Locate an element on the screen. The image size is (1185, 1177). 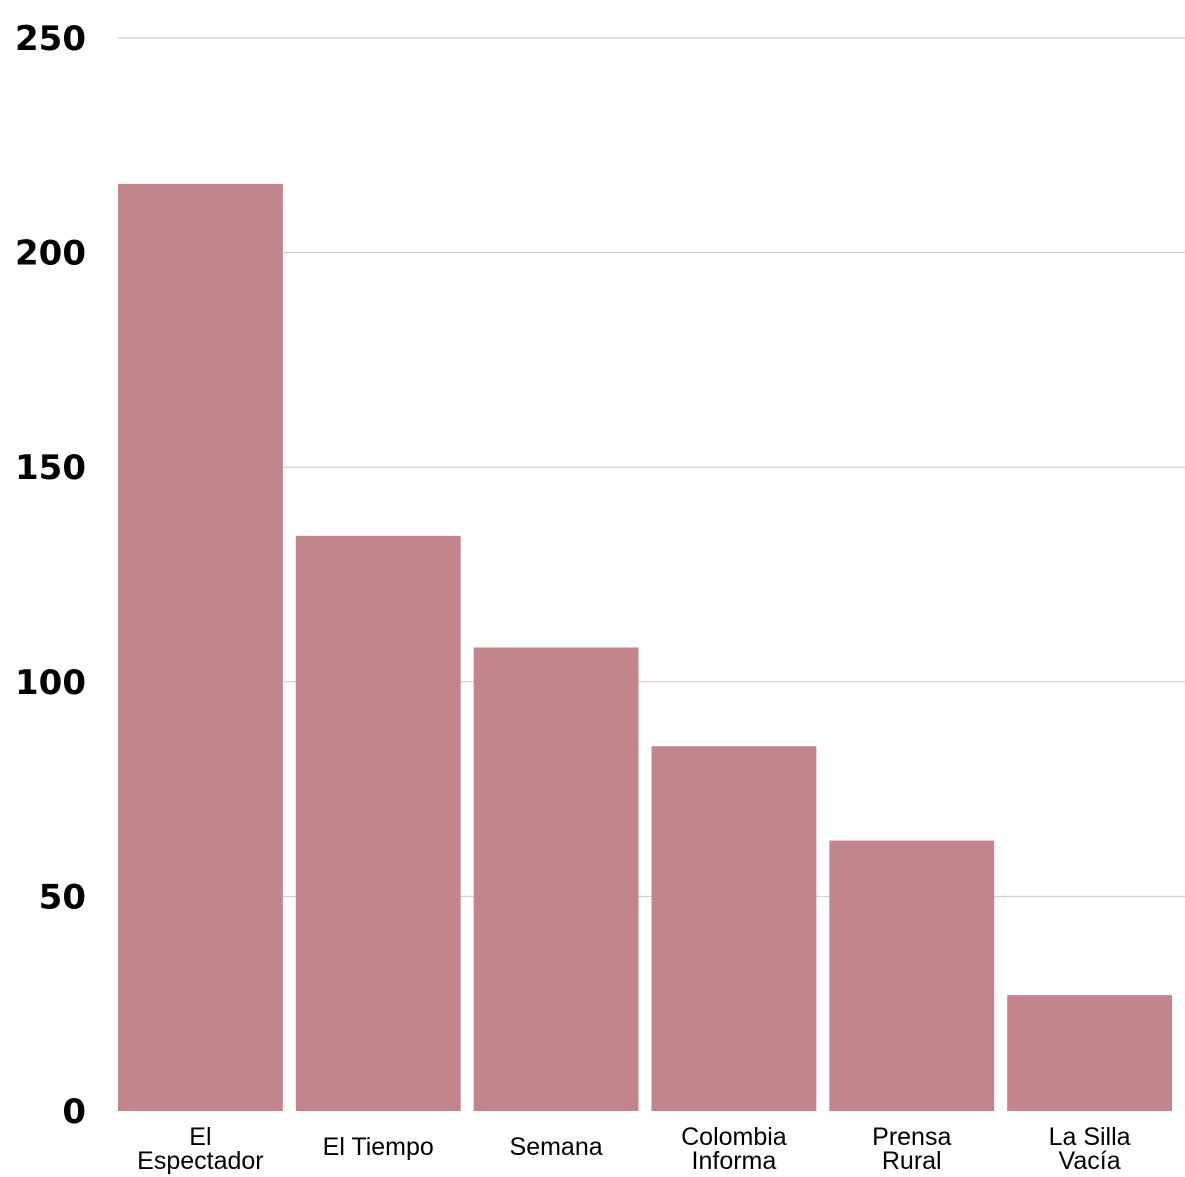
x-tick-label: Colombia Informa is located at coordinates (734, 1149).